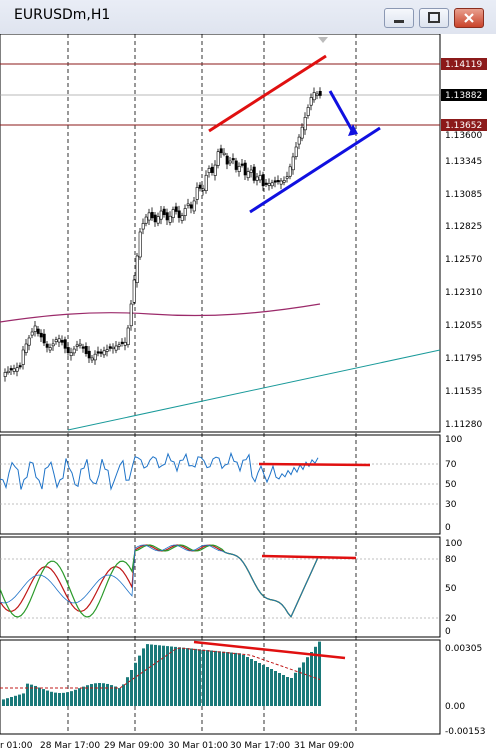 Image resolution: width=496 pixels, height=751 pixels. I want to click on rsi-pane, so click(220, 484).